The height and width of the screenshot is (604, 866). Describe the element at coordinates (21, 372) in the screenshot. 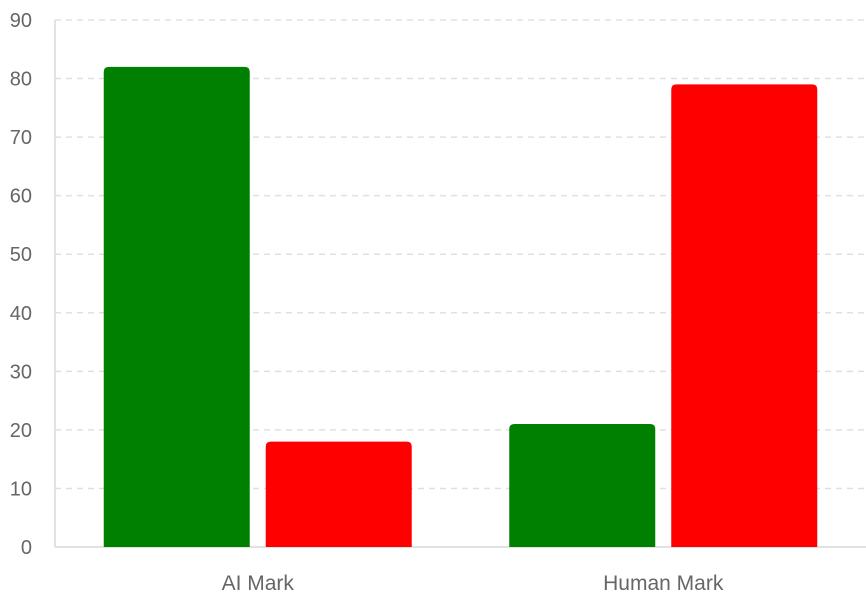

I see `y-tick-label: 30` at that location.